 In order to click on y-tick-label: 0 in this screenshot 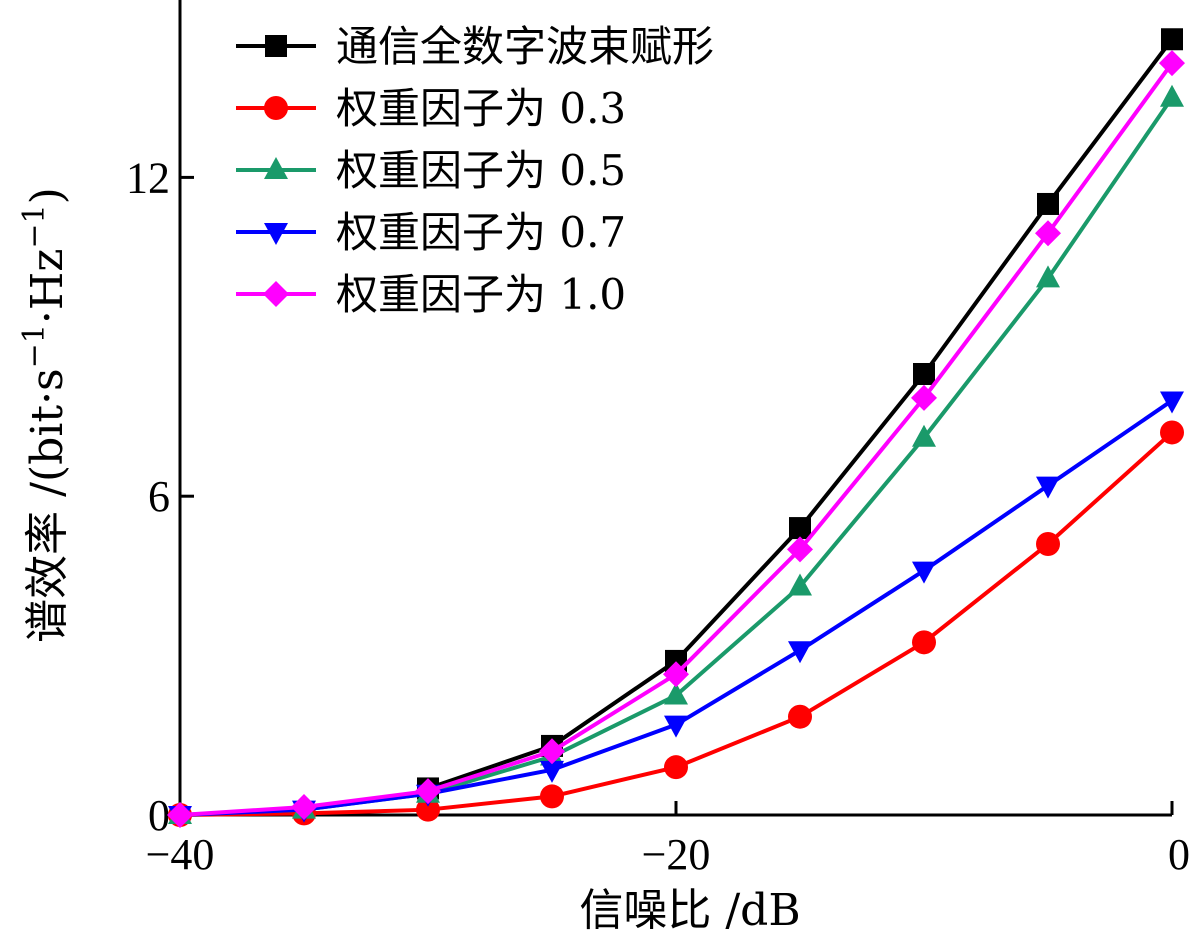, I will do `click(159, 815)`.